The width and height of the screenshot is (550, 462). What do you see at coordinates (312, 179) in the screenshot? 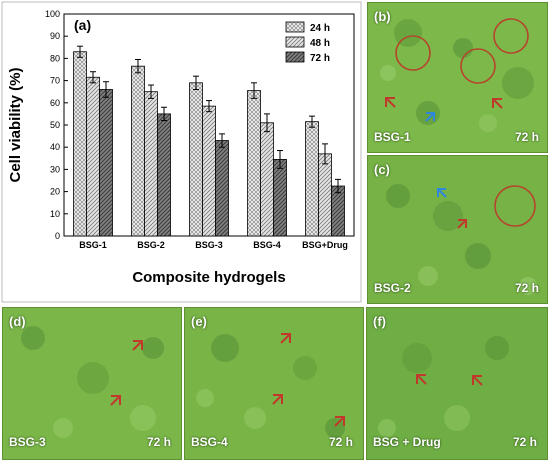
I see `bar-24h-BSG+Drug` at bounding box center [312, 179].